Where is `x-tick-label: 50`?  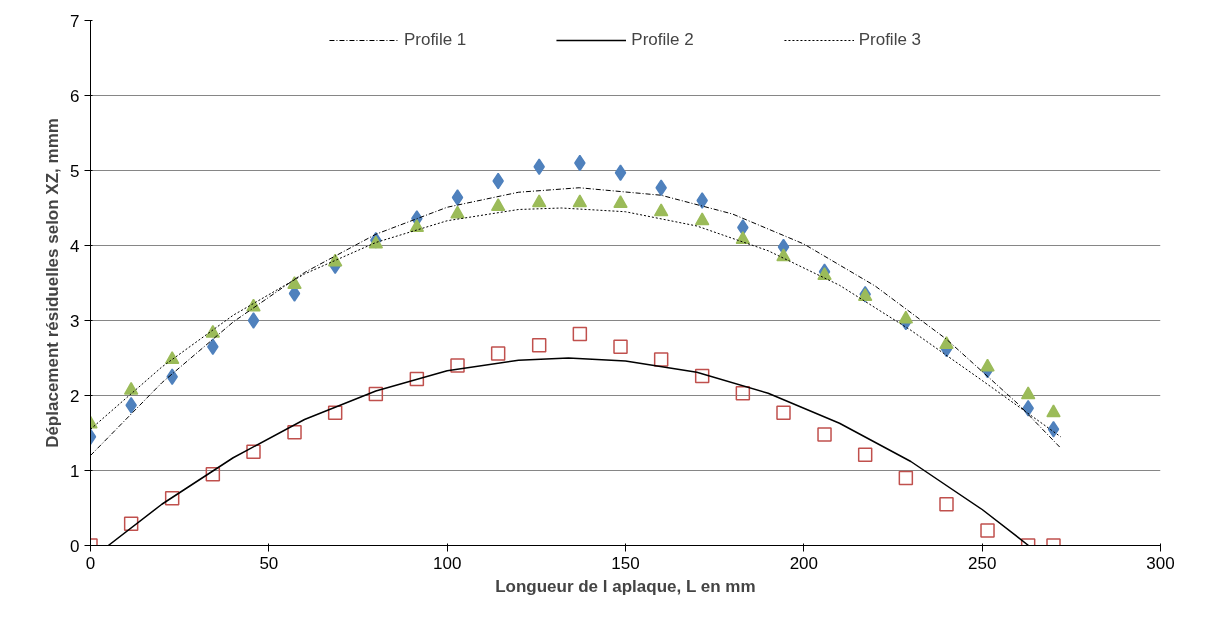
x-tick-label: 50 is located at coordinates (269, 563).